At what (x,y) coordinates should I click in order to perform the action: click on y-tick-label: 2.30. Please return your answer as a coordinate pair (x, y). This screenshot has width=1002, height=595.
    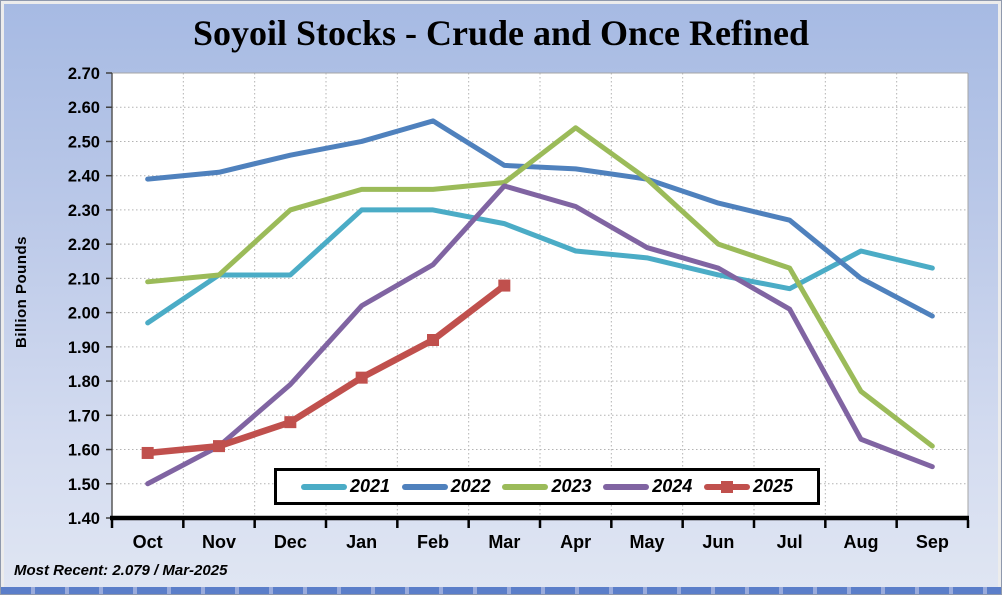
    Looking at the image, I should click on (84, 211).